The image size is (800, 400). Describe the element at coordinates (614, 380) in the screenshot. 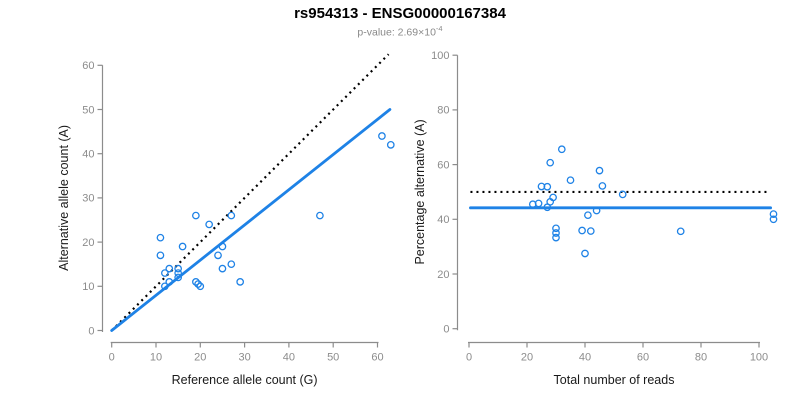

I see `x-axis-title: Total number of reads` at that location.